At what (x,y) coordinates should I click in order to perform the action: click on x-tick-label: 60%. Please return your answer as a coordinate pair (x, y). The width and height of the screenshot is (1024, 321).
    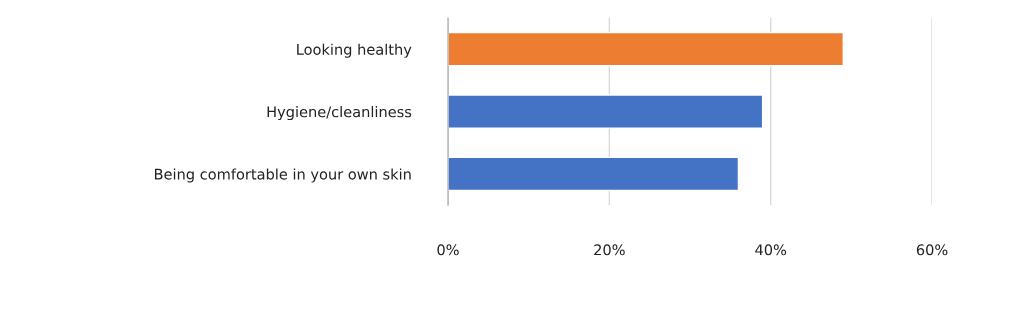
    Looking at the image, I should click on (932, 250).